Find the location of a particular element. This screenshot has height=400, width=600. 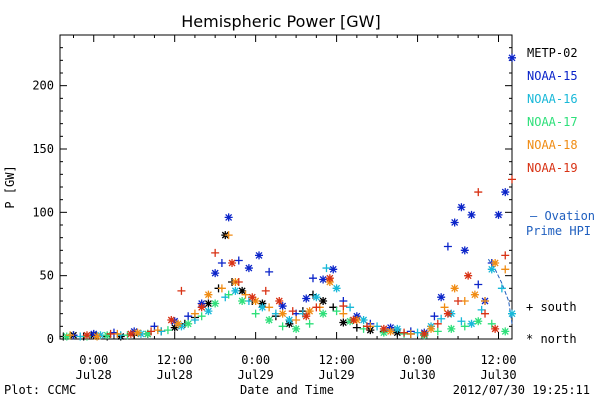

y-tick-label: 50 is located at coordinates (47, 276).